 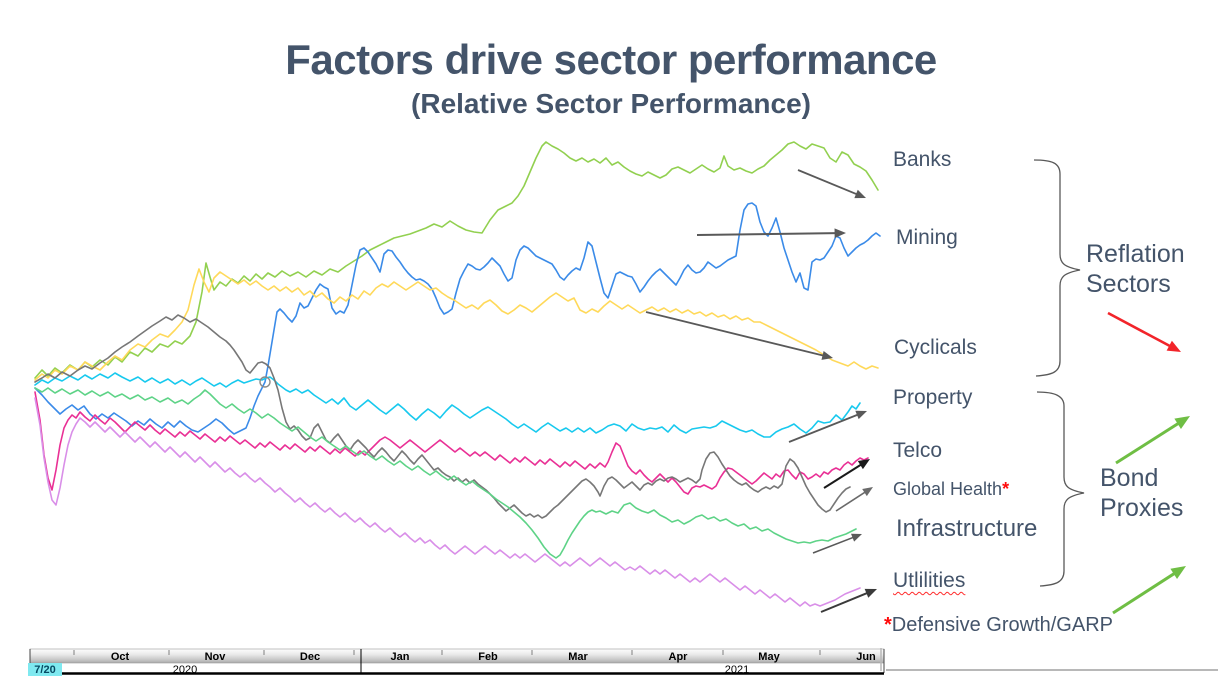 What do you see at coordinates (888, 625) in the screenshot?
I see `defensive-asterisk: *` at bounding box center [888, 625].